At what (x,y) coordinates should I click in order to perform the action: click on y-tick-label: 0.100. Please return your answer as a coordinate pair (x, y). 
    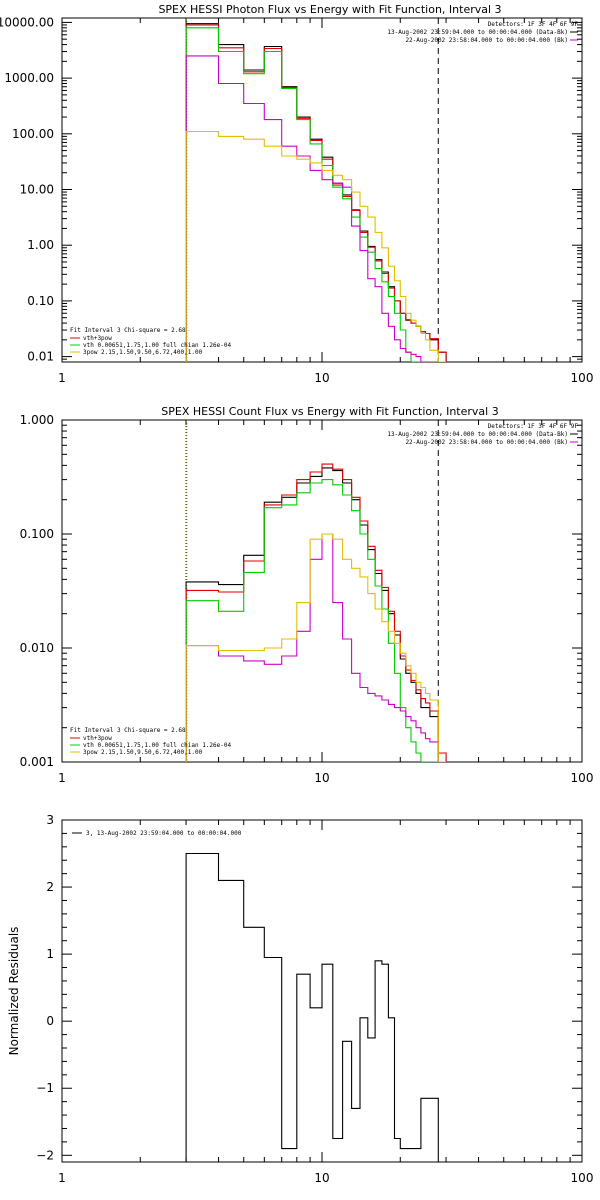
    Looking at the image, I should click on (37, 534).